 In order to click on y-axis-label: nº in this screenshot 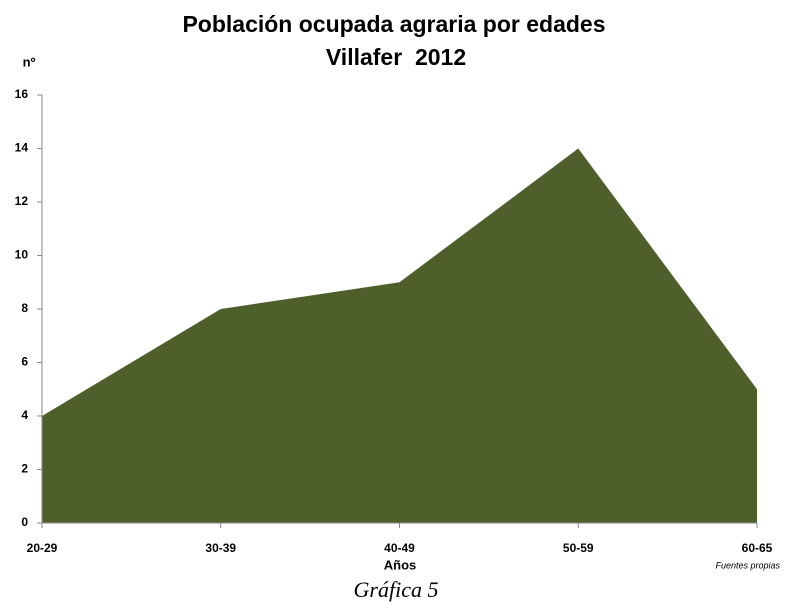, I will do `click(29, 61)`.